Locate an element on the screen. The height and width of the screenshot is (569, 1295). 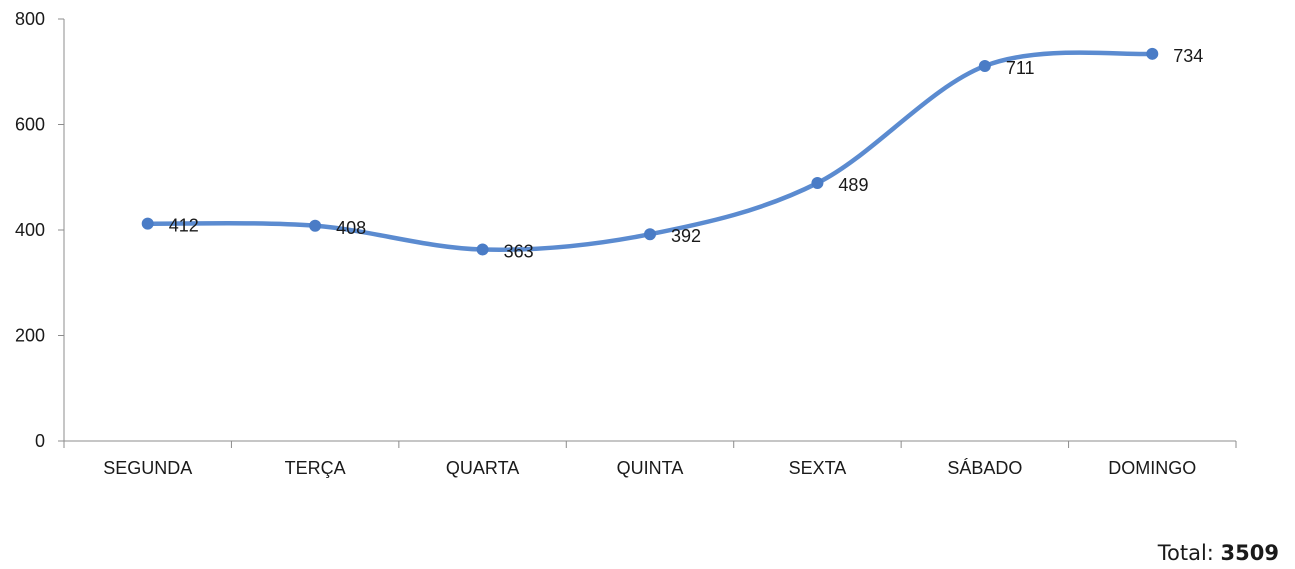
y-axis: 0 200 400 600 800 is located at coordinates (40, 230).